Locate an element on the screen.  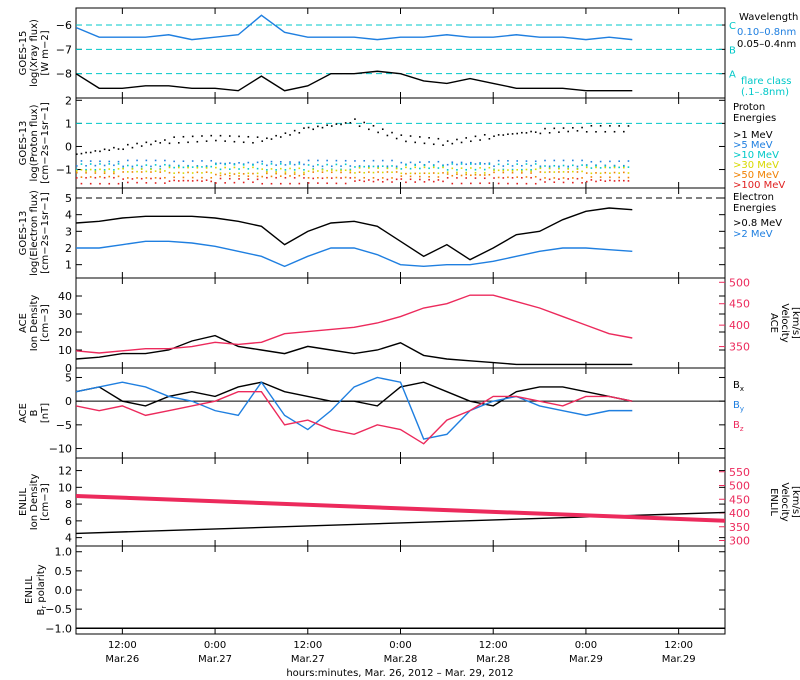
legend-title: Electron is located at coordinates (753, 197).